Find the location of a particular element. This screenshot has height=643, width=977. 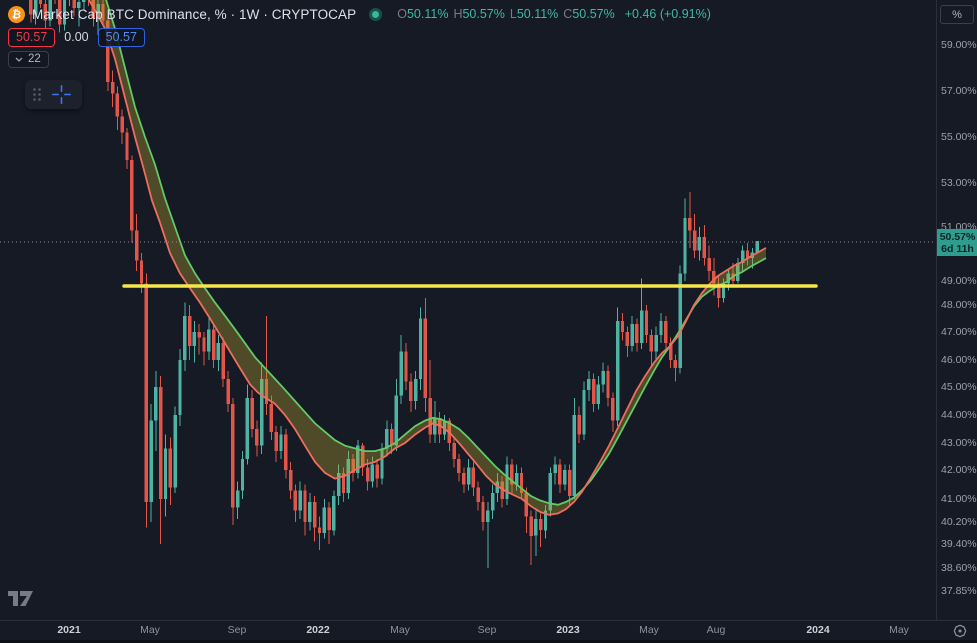

price-tick: 59.00% is located at coordinates (959, 45).